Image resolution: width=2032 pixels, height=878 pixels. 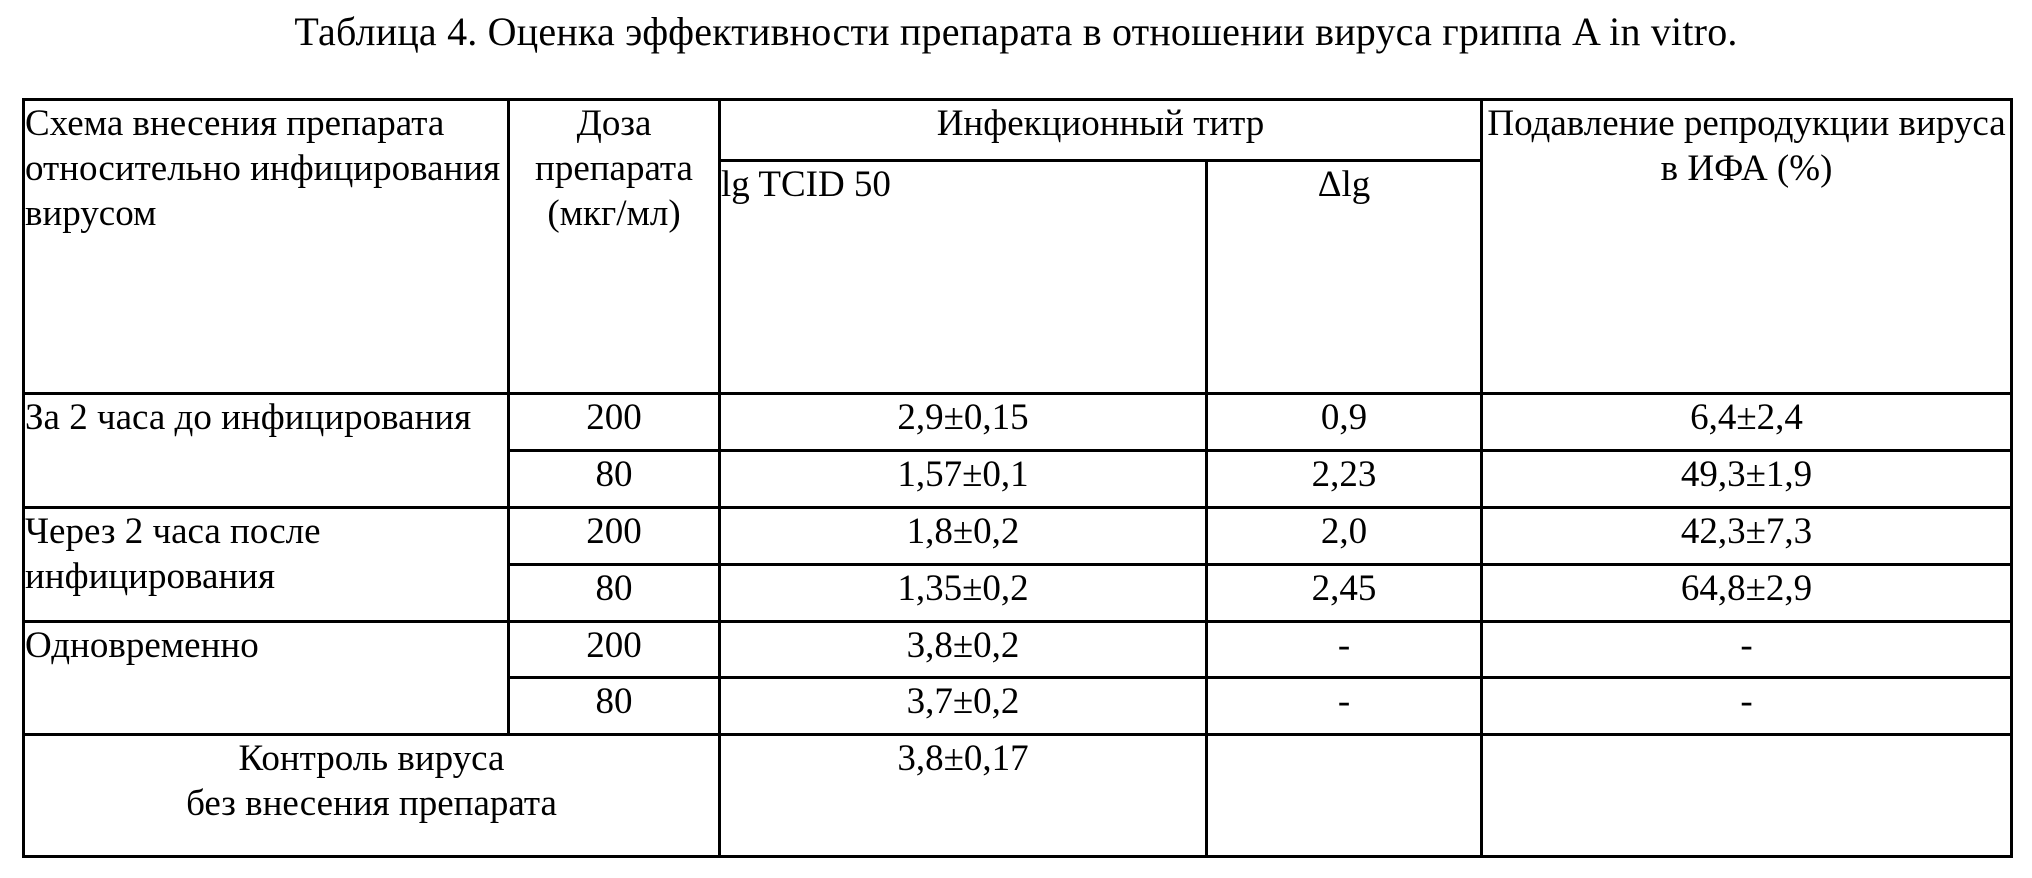 I want to click on control-label-line-2: без внесения препарата, so click(x=371, y=804).